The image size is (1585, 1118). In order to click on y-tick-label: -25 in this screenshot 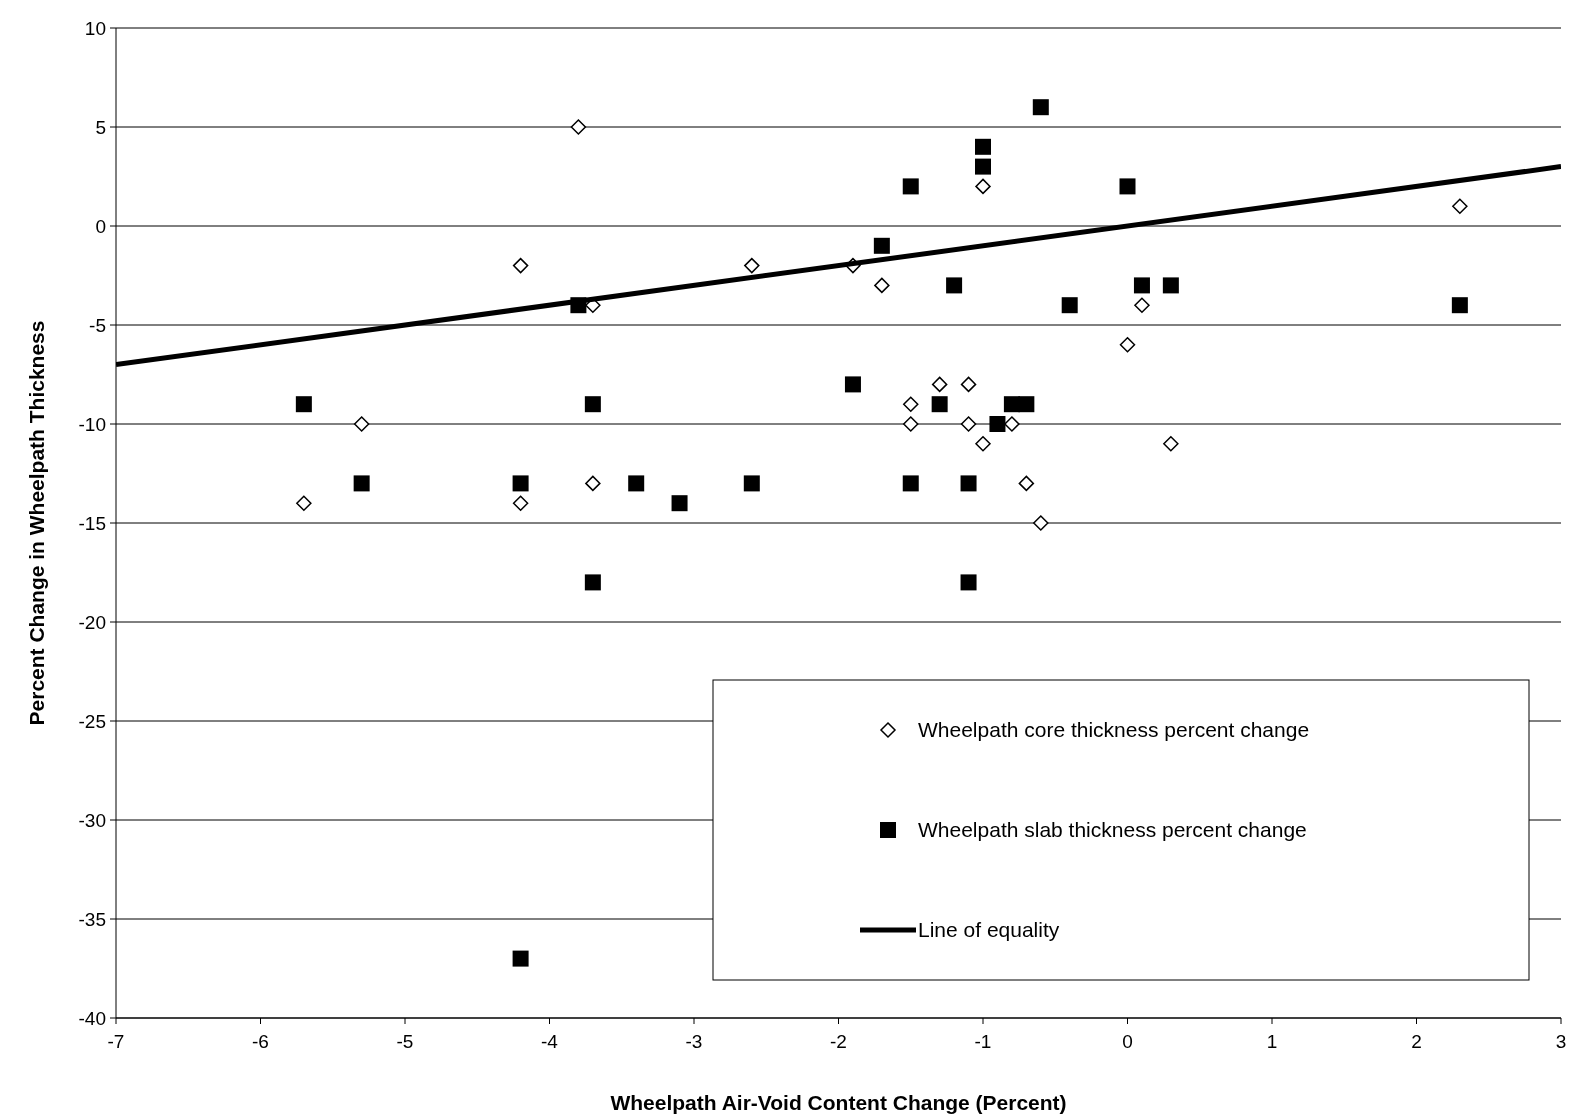, I will do `click(92, 721)`.